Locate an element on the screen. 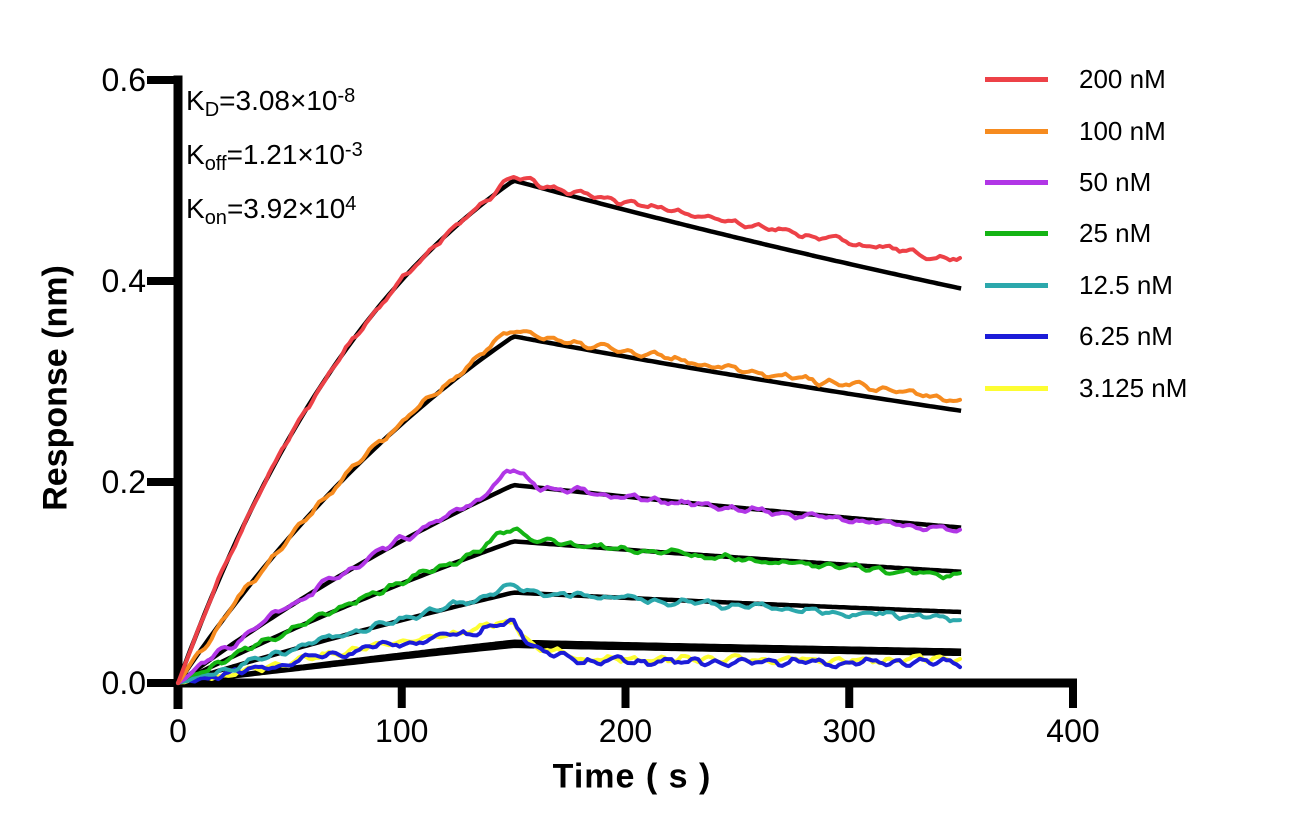 The height and width of the screenshot is (835, 1292). legend-label: 200 nM is located at coordinates (1122, 79).